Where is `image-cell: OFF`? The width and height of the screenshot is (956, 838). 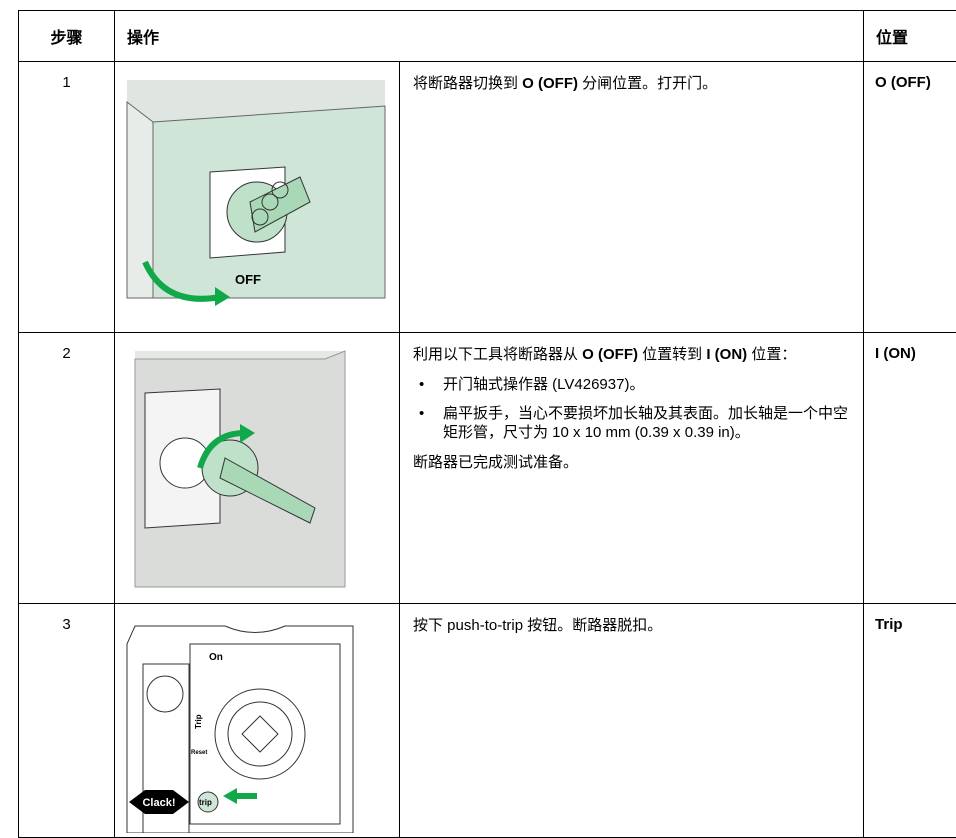 image-cell: OFF is located at coordinates (257, 197).